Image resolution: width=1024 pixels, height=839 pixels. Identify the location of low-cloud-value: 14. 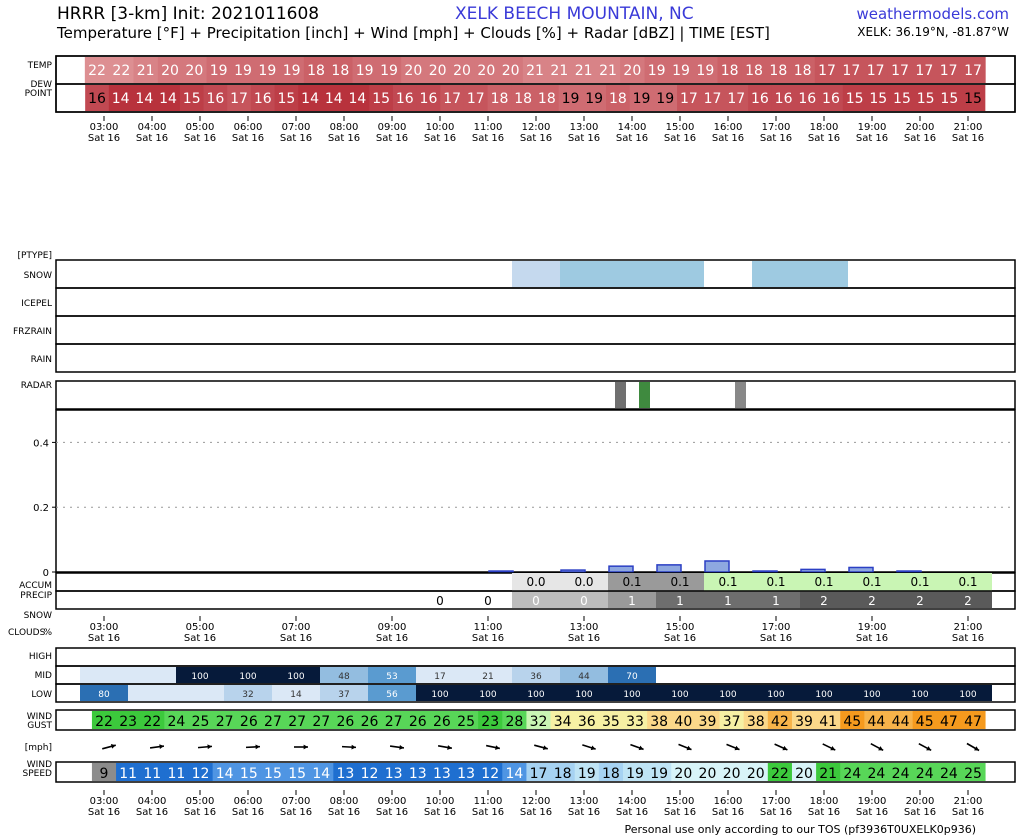
(296, 695).